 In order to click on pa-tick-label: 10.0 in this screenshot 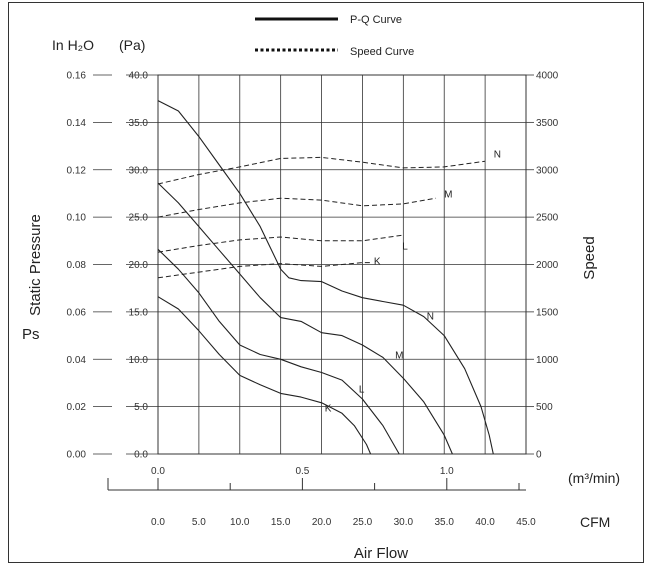, I will do `click(139, 360)`.